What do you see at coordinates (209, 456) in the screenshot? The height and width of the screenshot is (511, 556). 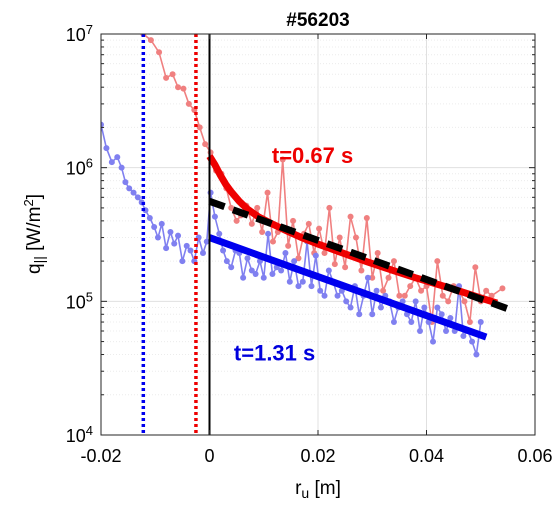 I see `x-tick-label: 0` at bounding box center [209, 456].